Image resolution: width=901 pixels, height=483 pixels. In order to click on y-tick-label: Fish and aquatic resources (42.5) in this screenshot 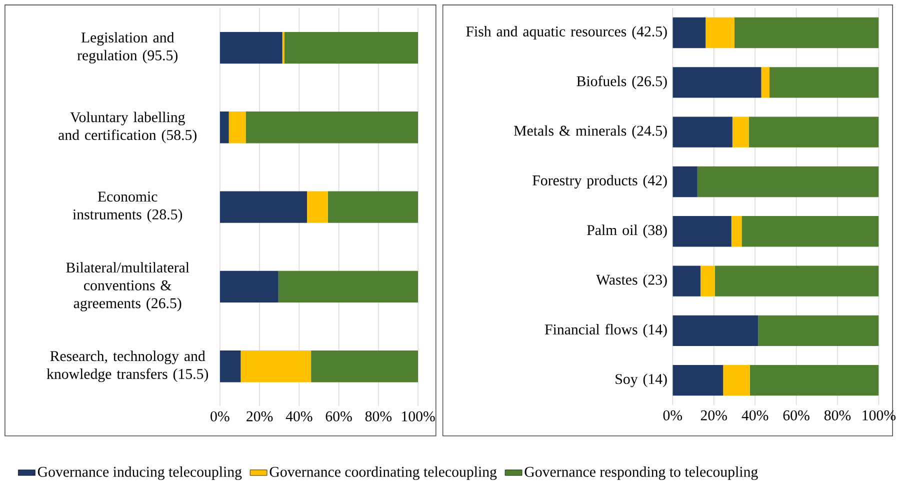, I will do `click(566, 33)`.